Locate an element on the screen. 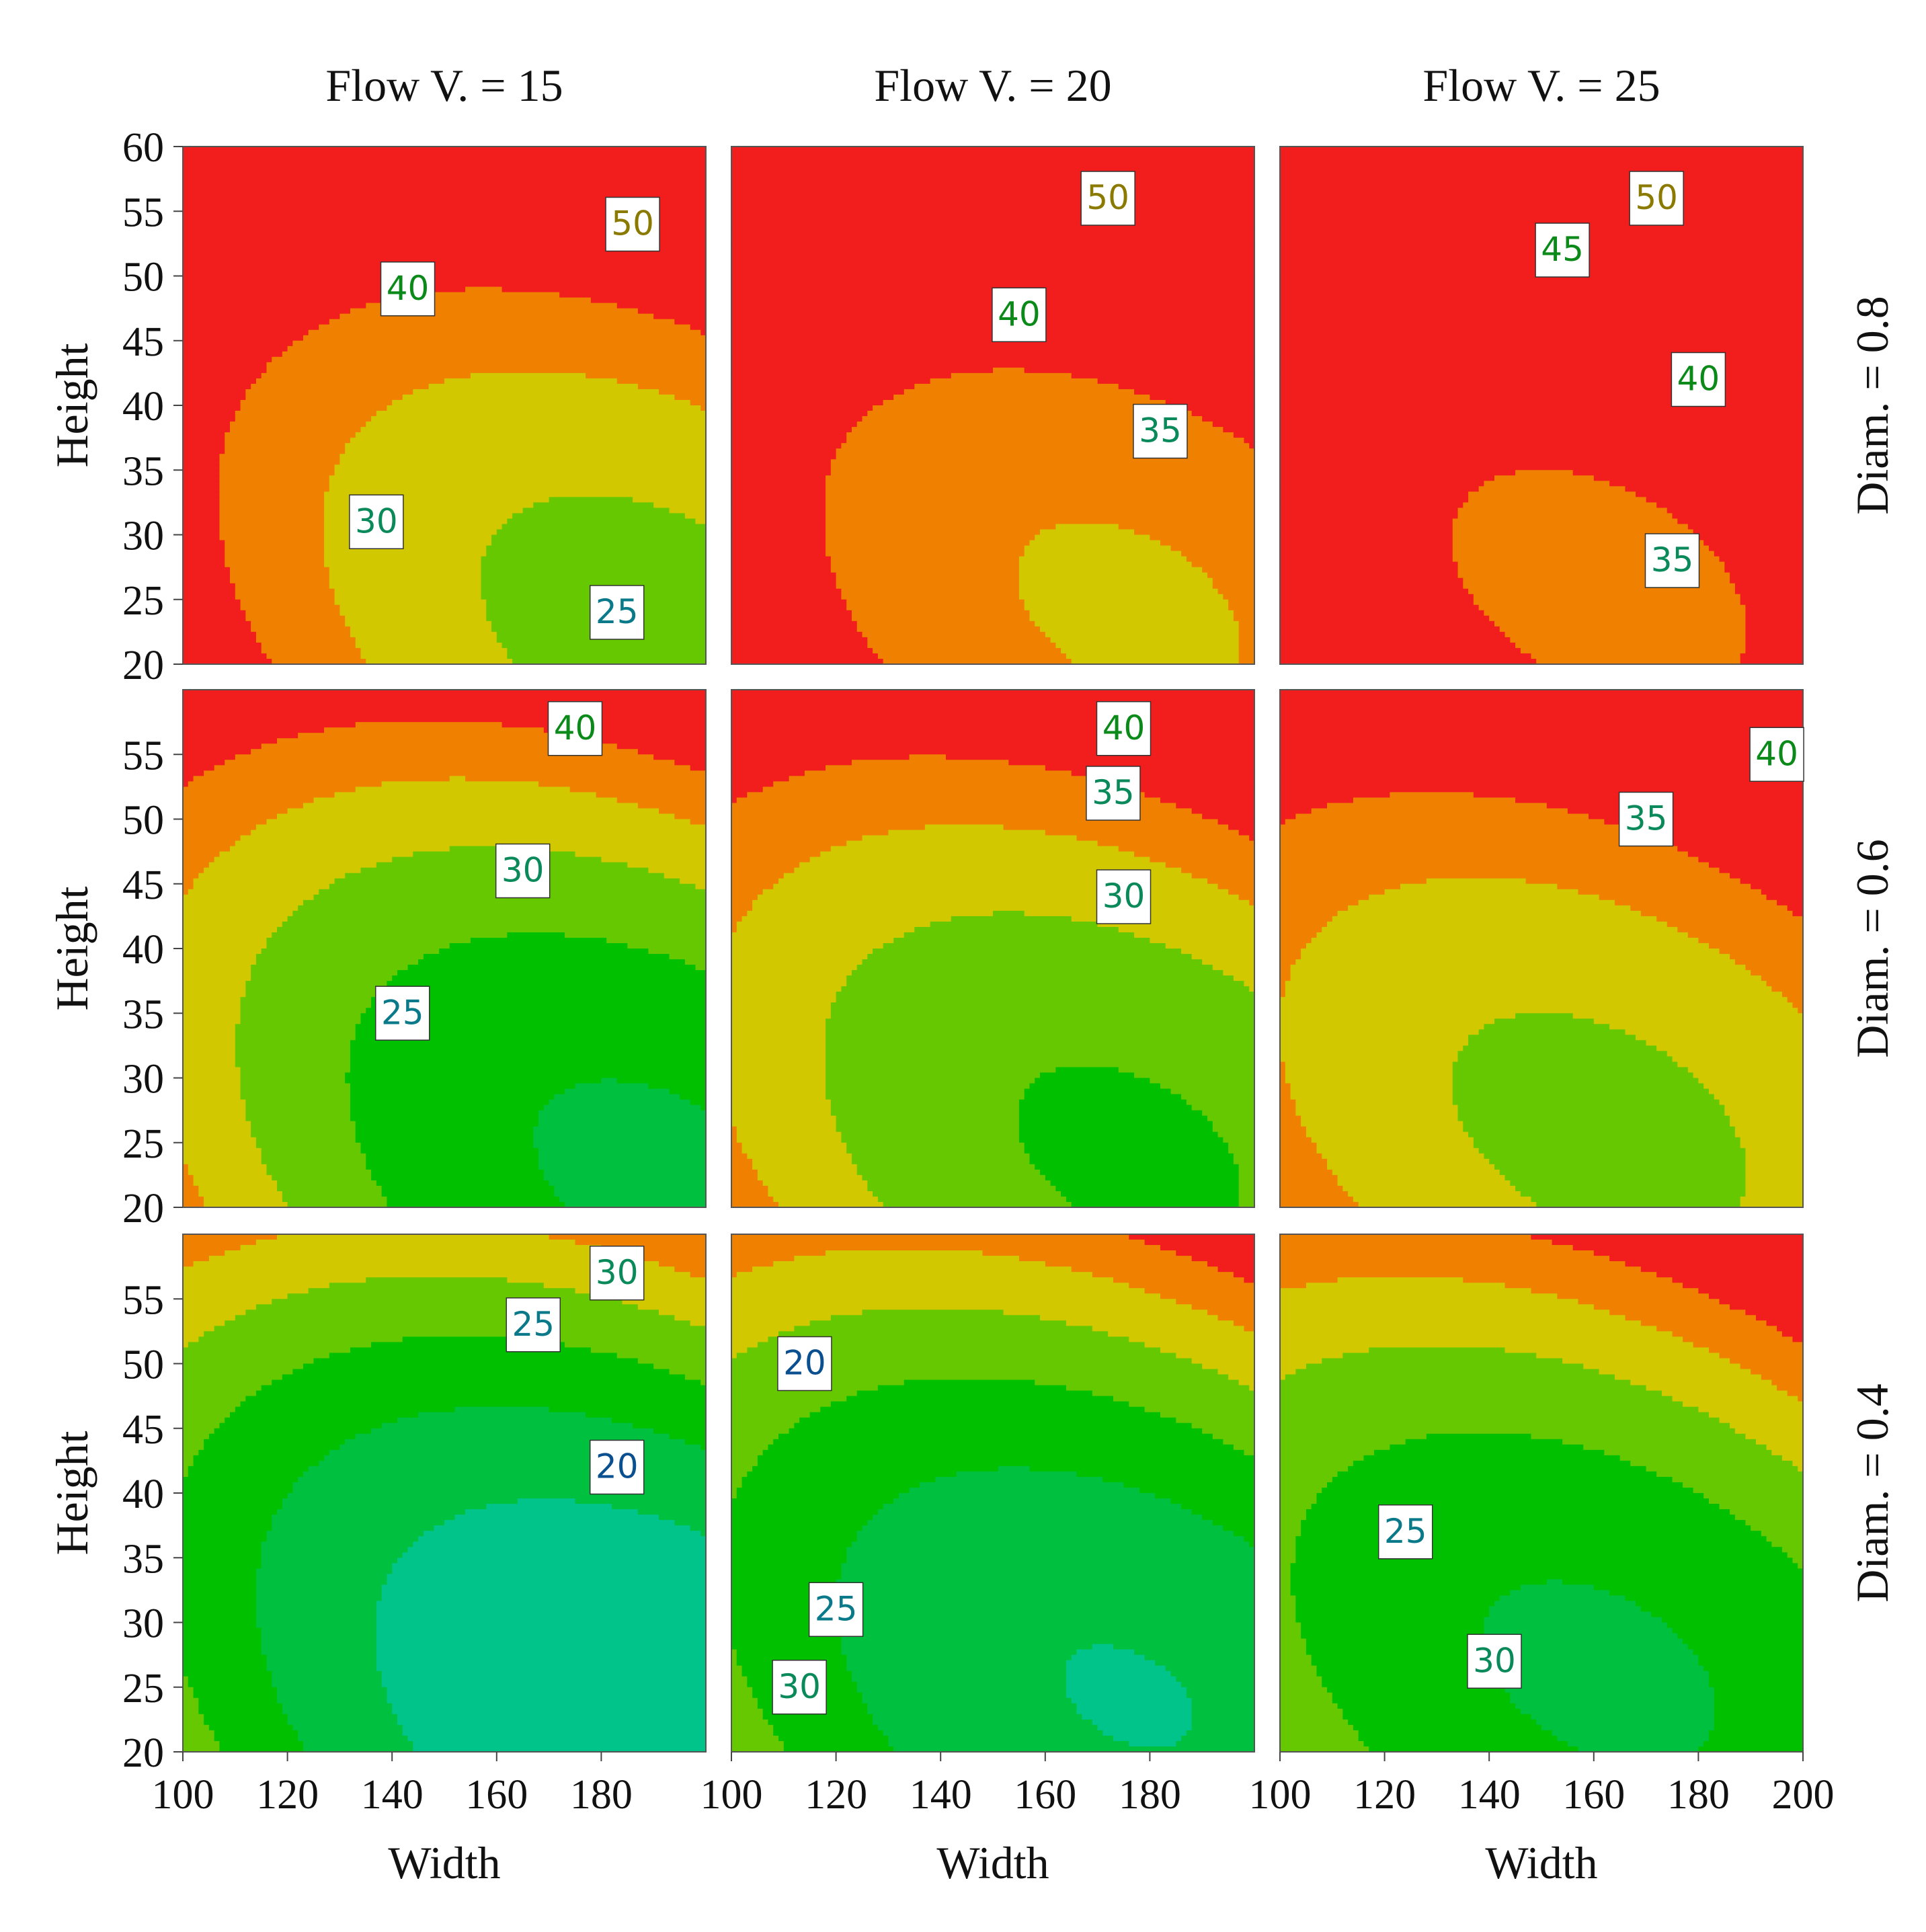 The image size is (1926, 1932). contour-label: 35 is located at coordinates (1646, 818).